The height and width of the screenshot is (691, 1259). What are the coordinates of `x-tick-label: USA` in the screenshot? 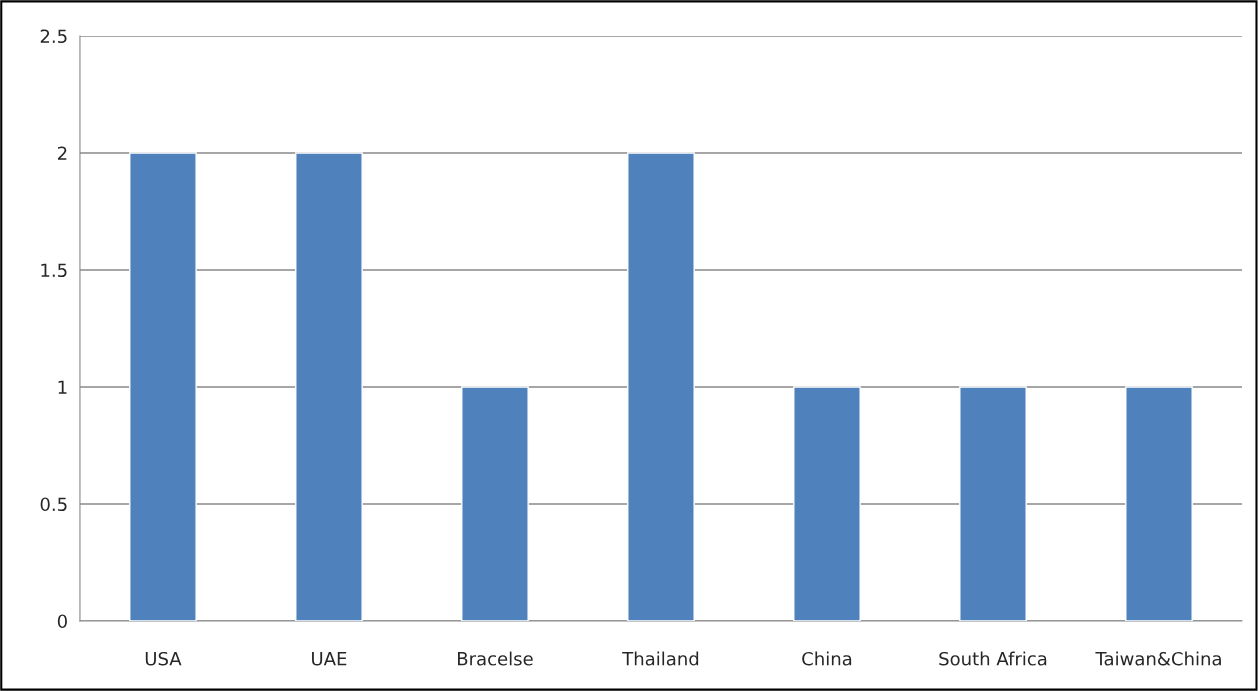 It's located at (163, 658).